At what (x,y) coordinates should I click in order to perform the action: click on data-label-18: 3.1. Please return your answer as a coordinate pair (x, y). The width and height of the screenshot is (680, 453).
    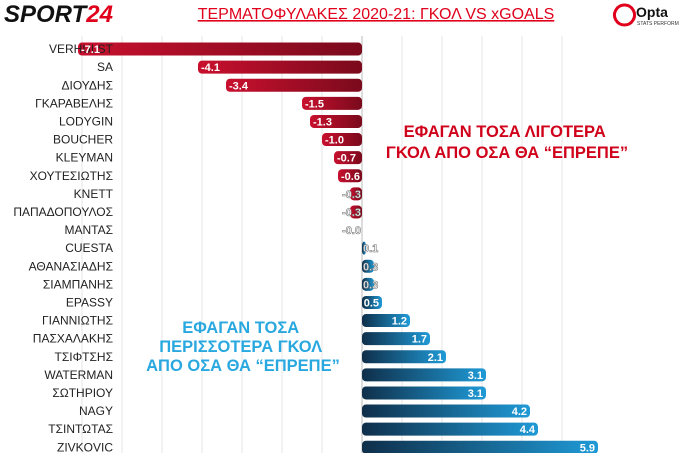
    Looking at the image, I should click on (475, 376).